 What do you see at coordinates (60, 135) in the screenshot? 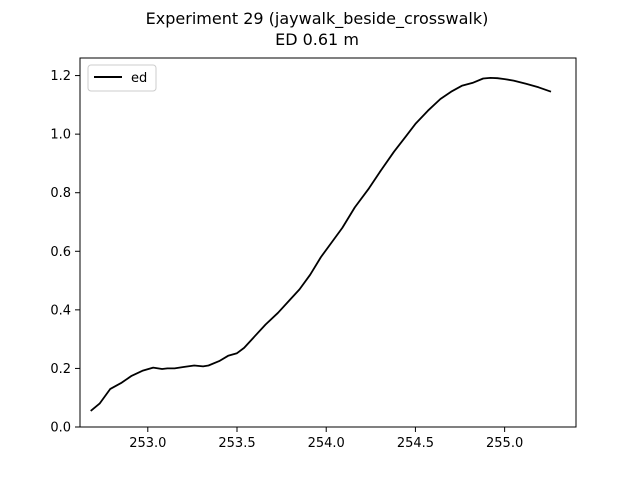
I see `y-tick-label: 1.0` at bounding box center [60, 135].